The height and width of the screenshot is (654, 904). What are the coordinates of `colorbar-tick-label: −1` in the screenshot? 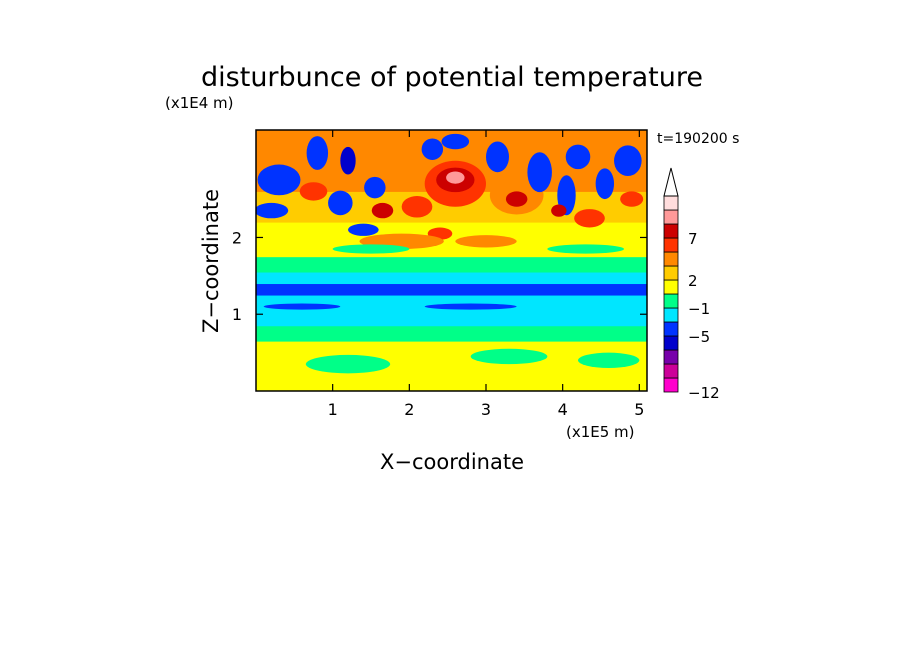 It's located at (699, 309).